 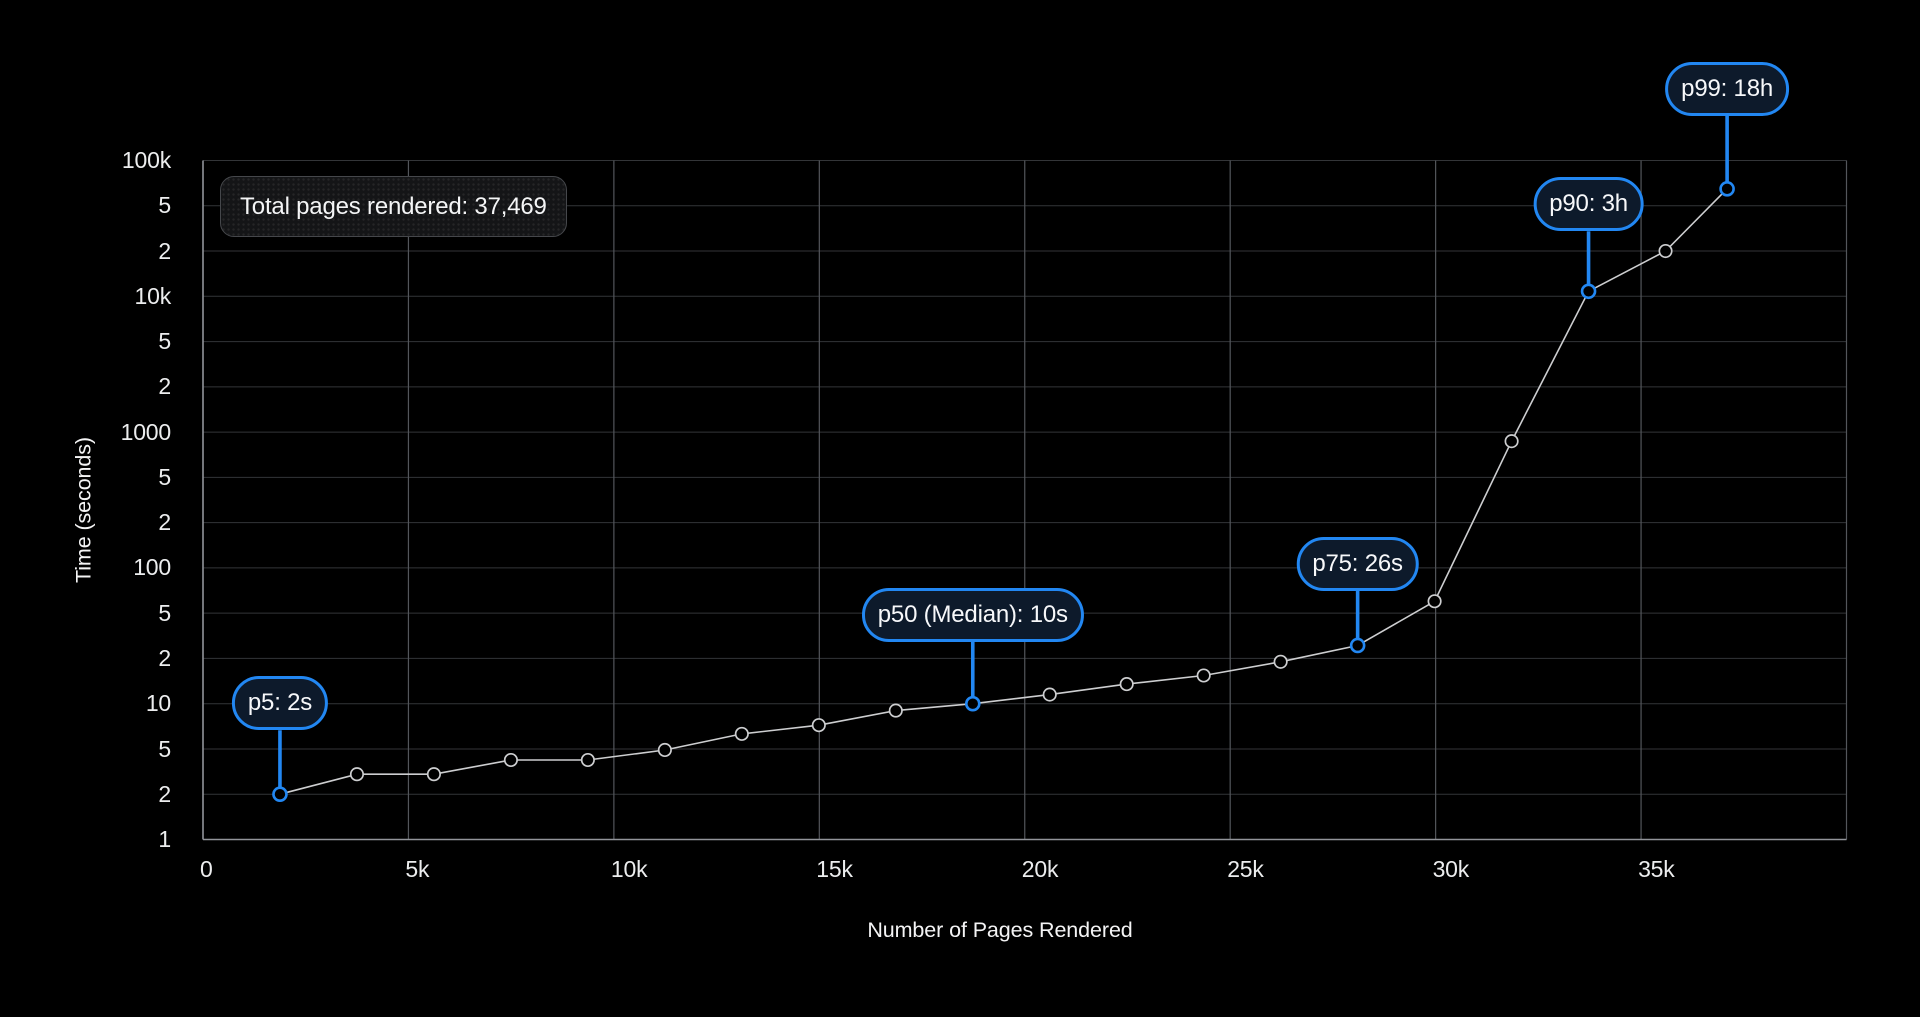 What do you see at coordinates (629, 869) in the screenshot?
I see `x-tick-label: 10k` at bounding box center [629, 869].